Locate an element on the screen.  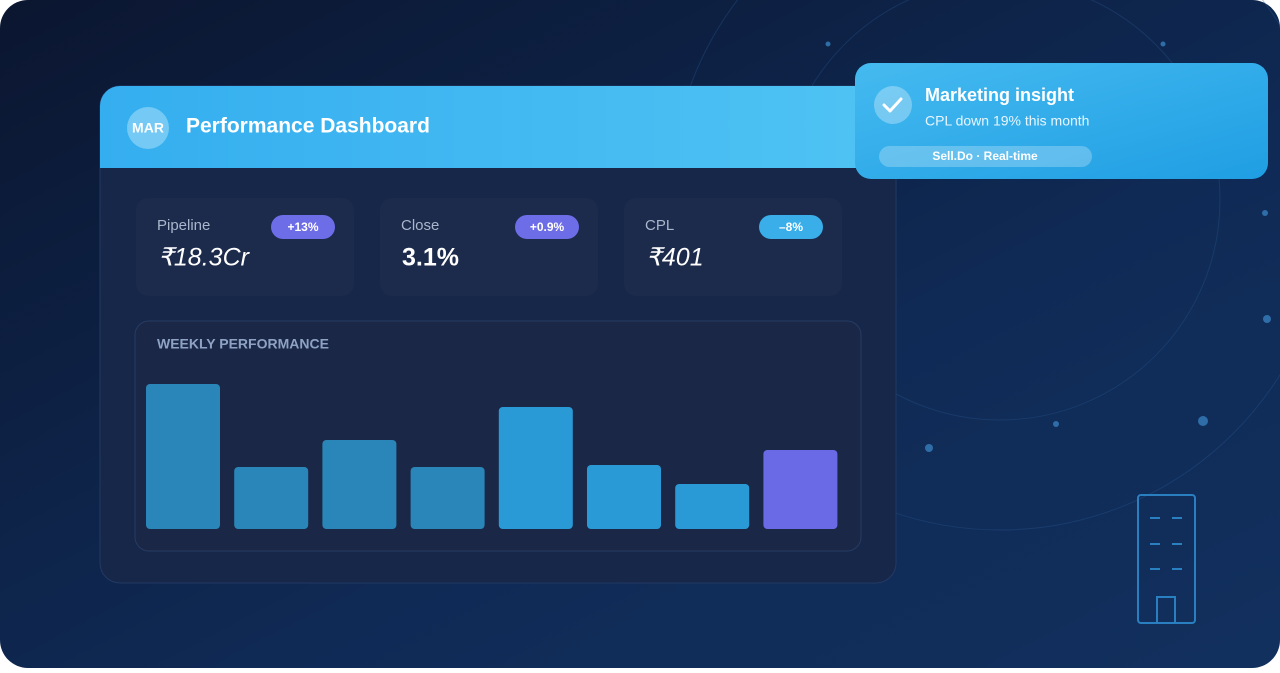
check-icon is located at coordinates (892, 105).